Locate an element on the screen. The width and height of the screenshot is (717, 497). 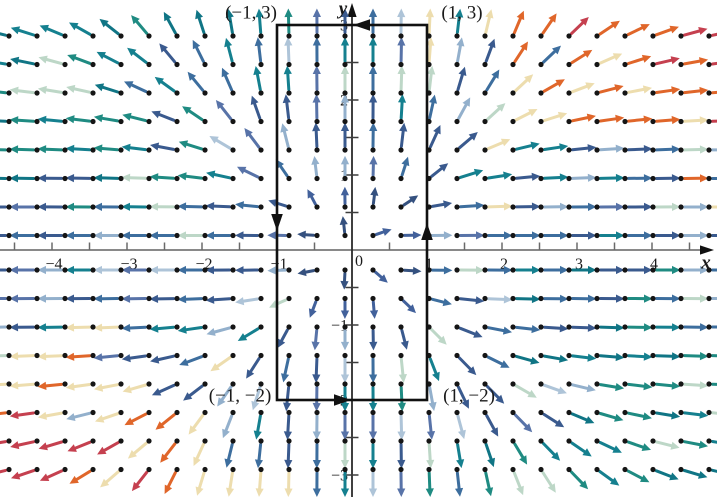
origin-label: 0 is located at coordinates (359, 261).